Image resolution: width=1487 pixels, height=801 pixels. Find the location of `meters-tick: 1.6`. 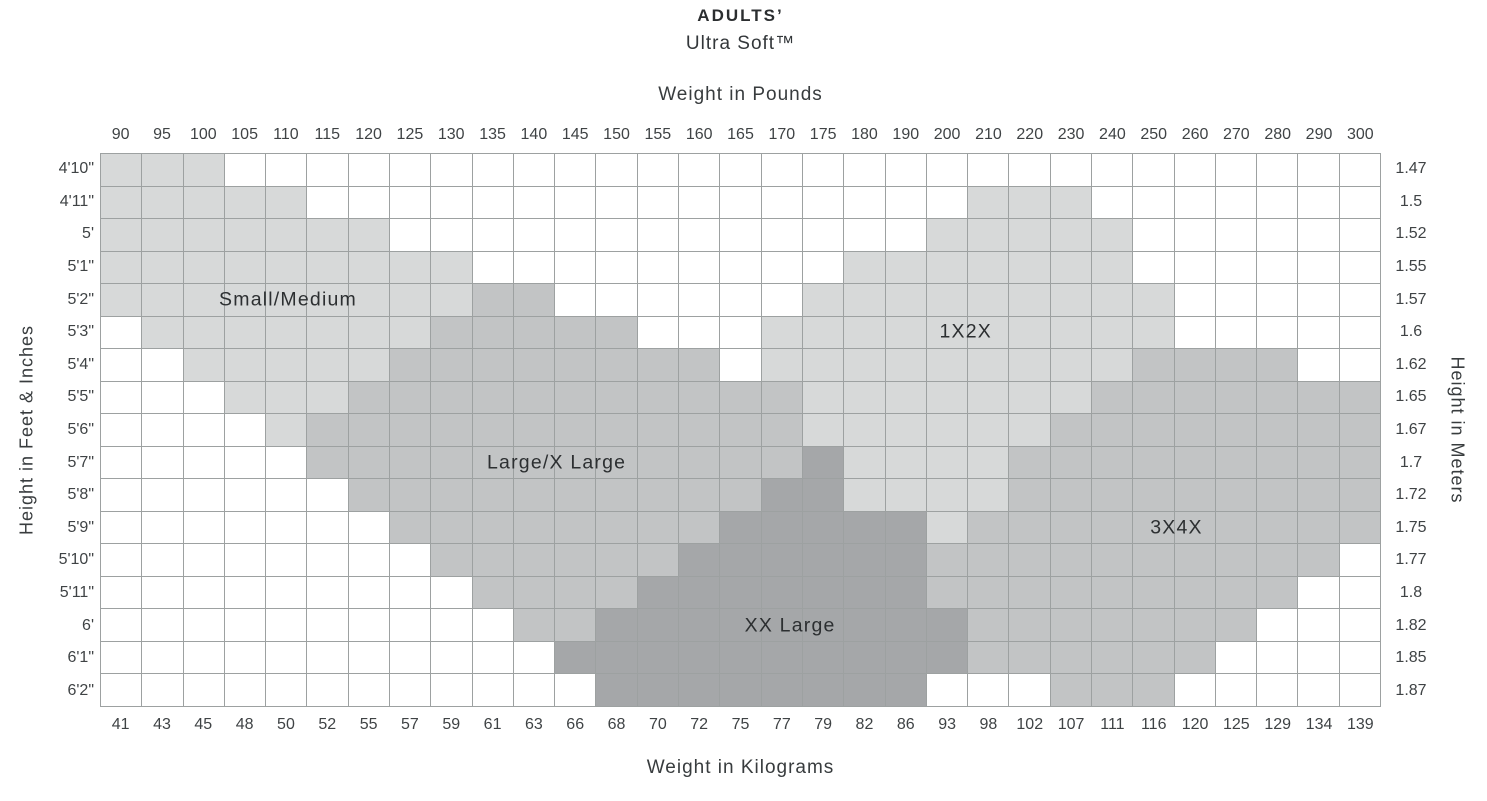

meters-tick: 1.6 is located at coordinates (1411, 332).